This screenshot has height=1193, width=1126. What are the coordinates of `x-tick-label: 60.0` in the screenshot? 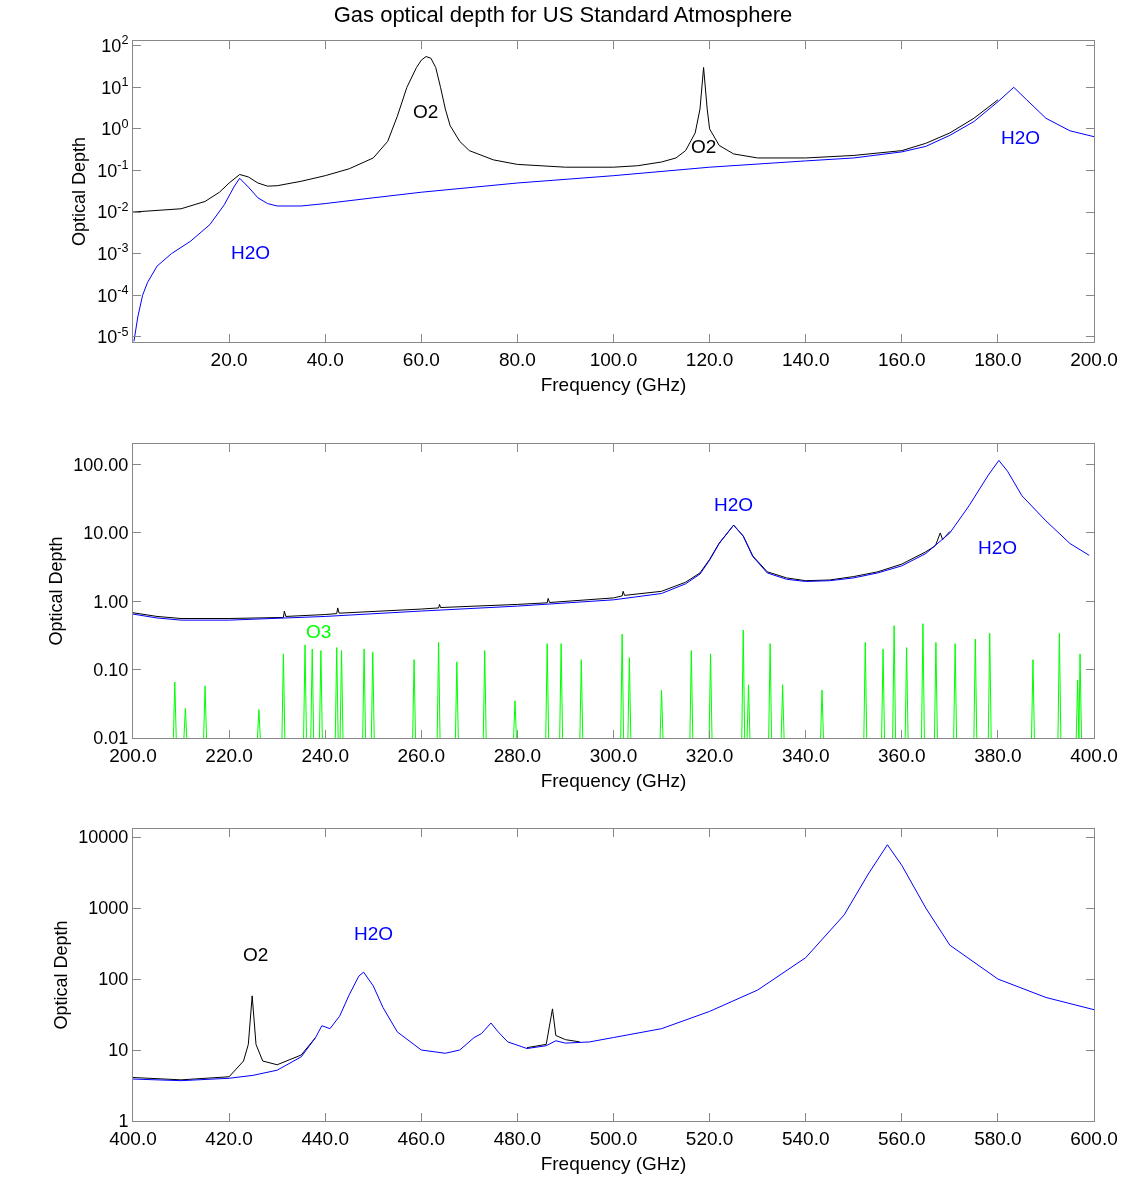 It's located at (421, 359).